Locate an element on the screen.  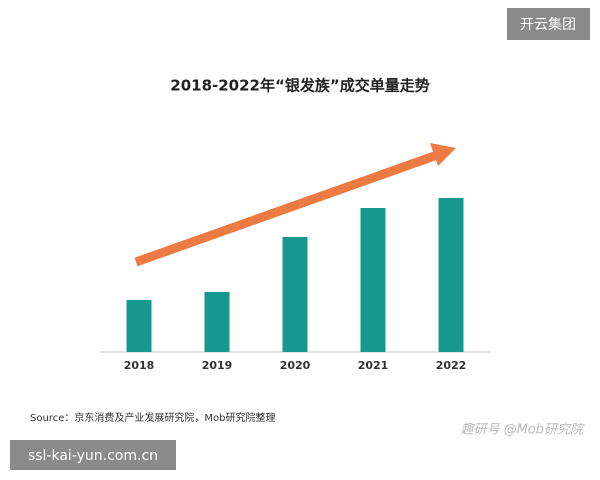
trend-arrow is located at coordinates (295, 205).